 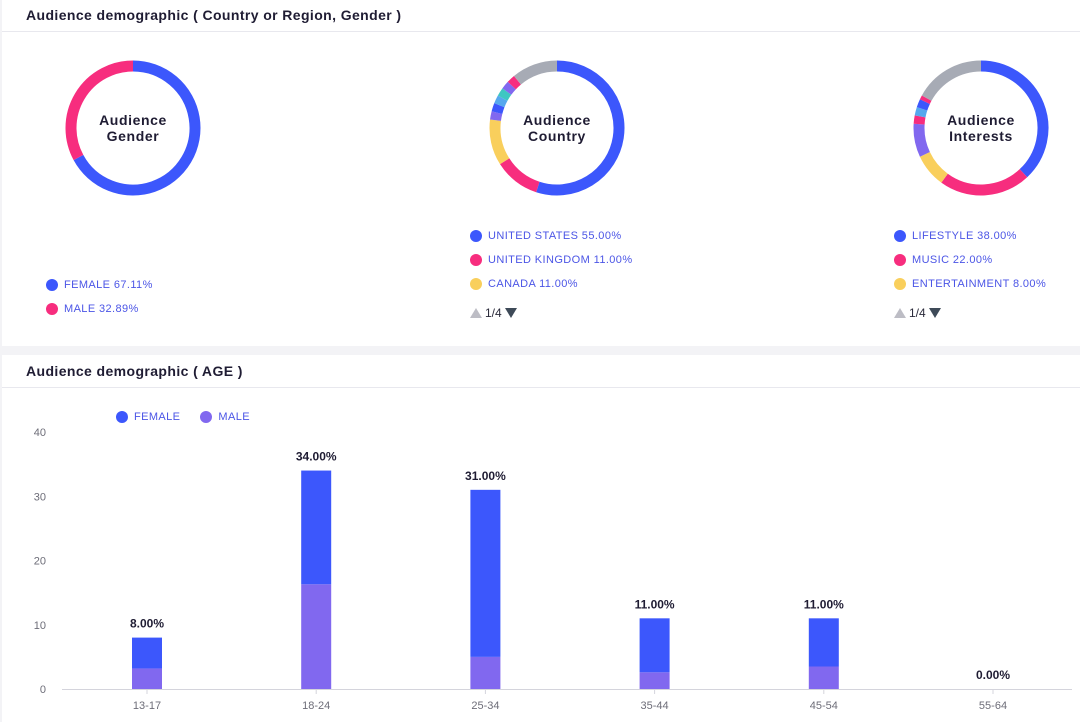 What do you see at coordinates (133, 136) in the screenshot?
I see `donut-label-line: Gender` at bounding box center [133, 136].